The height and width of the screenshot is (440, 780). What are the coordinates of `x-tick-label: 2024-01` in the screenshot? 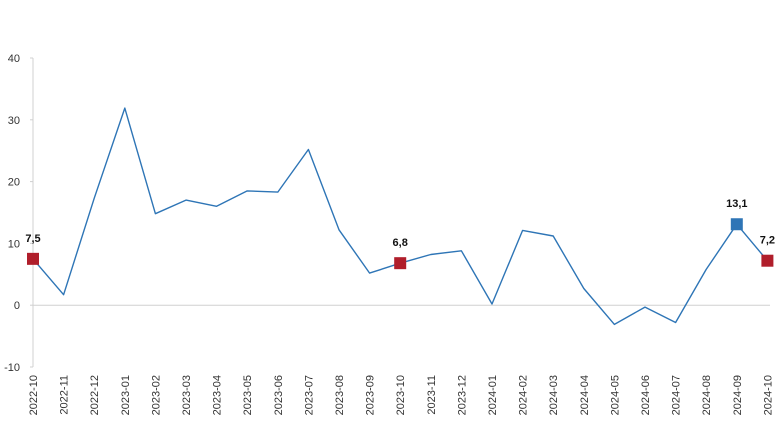 It's located at (493, 395).